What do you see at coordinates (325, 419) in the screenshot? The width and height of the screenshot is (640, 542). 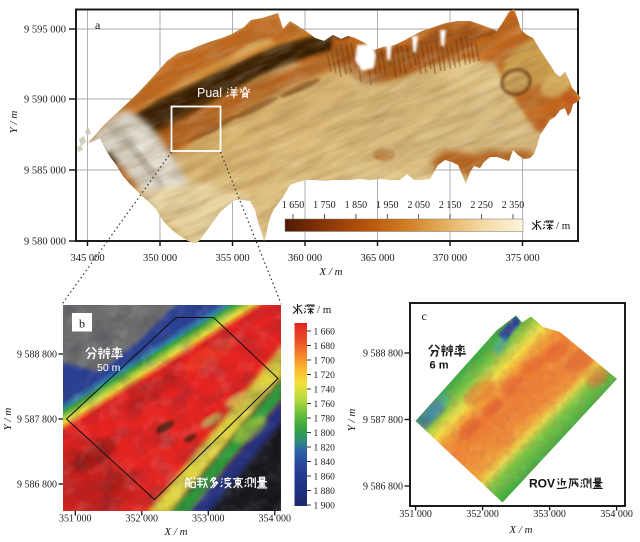 I see `svg-text: 1 780` at bounding box center [325, 419].